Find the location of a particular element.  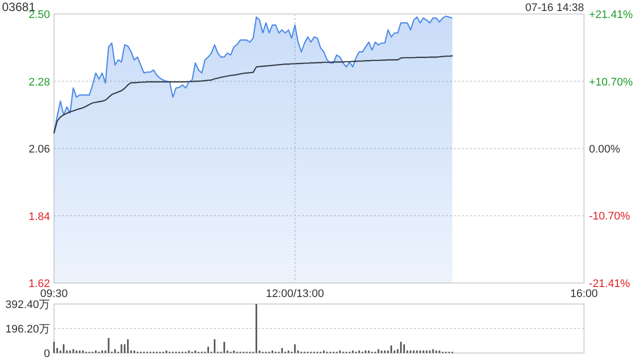

y-tick-label: 2.50 is located at coordinates (39, 15).